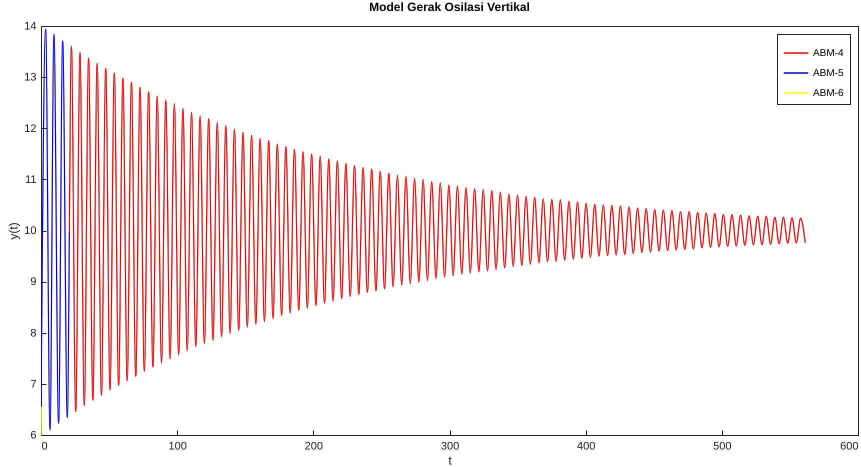  I want to click on legend-label: ABM-6, so click(828, 93).